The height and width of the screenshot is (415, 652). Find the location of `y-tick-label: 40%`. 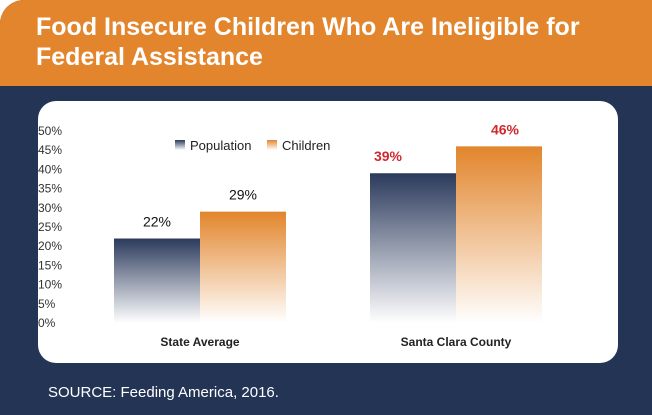

y-tick-label: 40% is located at coordinates (50, 169).